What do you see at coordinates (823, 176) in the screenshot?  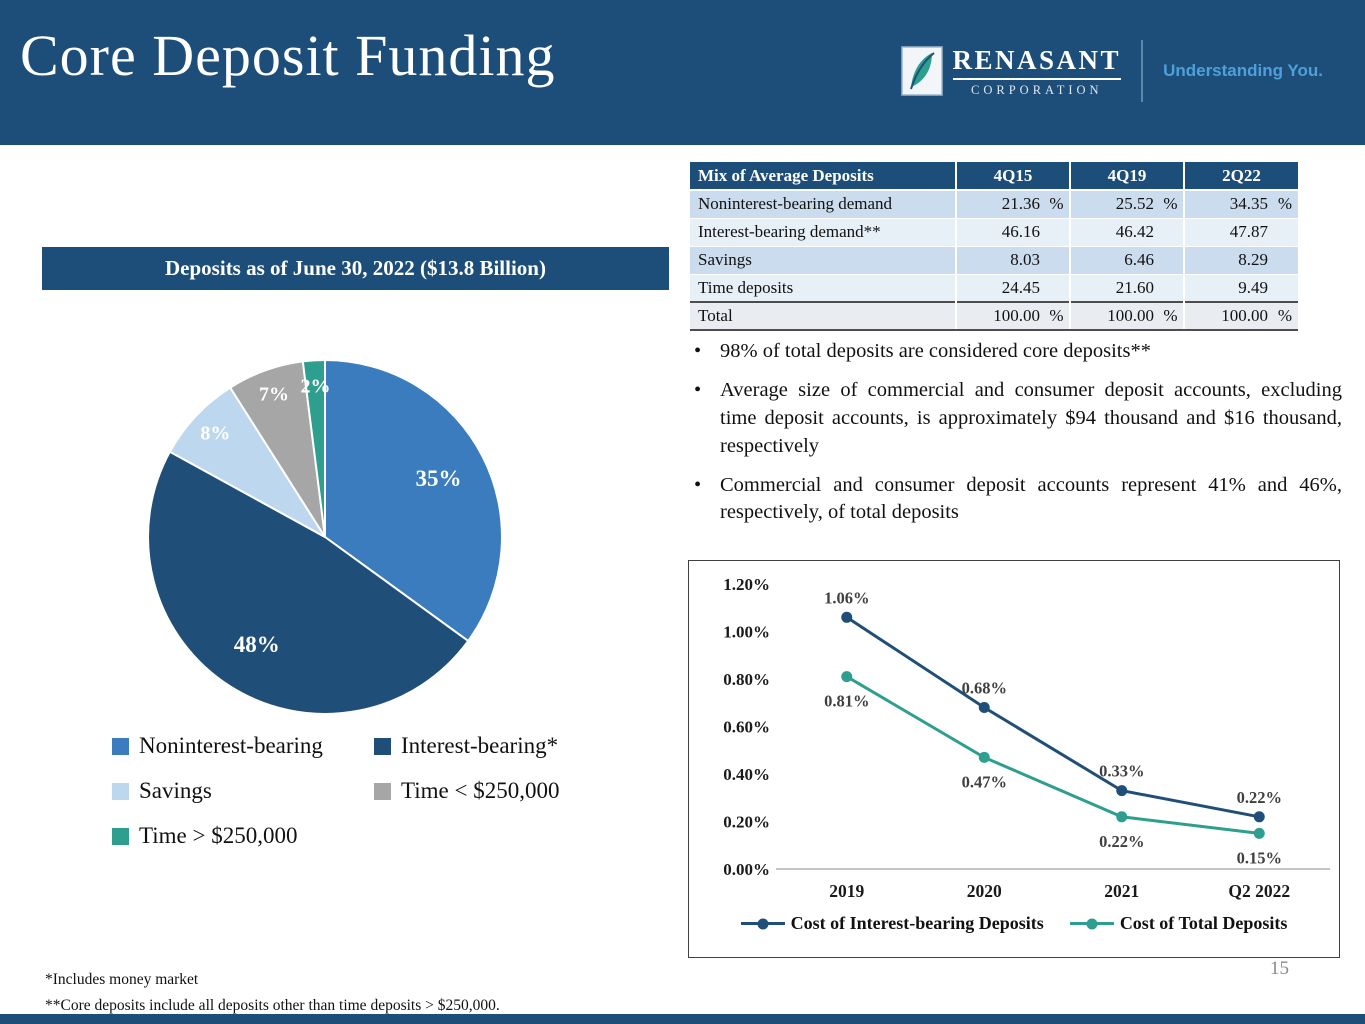 I see `table-title: Mix of Average Deposits` at bounding box center [823, 176].